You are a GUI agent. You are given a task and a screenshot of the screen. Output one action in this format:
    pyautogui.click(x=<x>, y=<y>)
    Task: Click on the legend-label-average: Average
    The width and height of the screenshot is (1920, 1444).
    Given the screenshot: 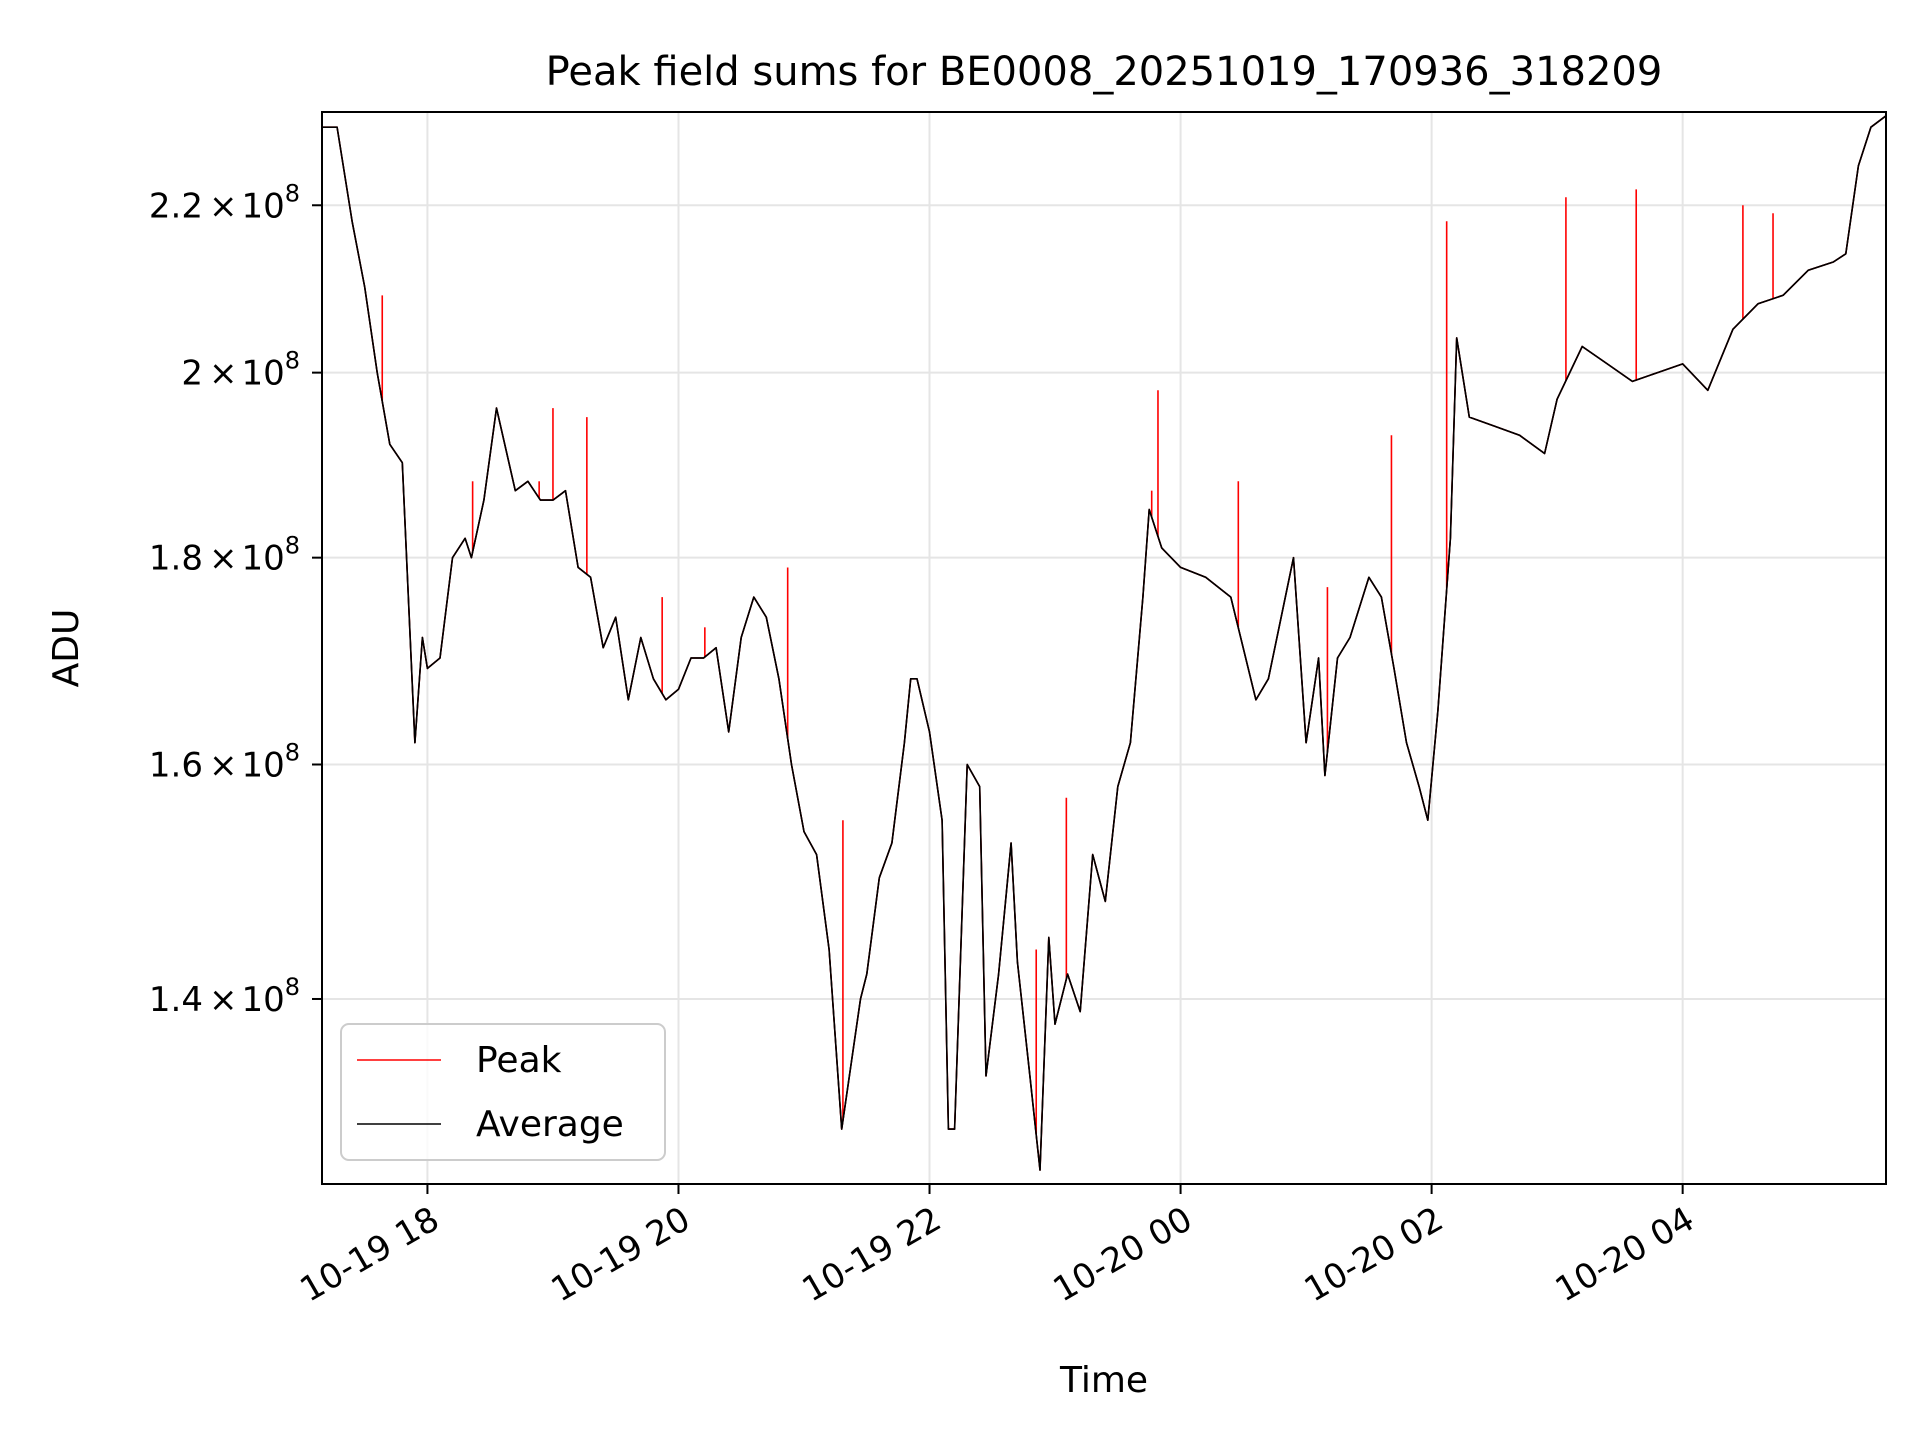 What is the action you would take?
    pyautogui.click(x=550, y=1124)
    